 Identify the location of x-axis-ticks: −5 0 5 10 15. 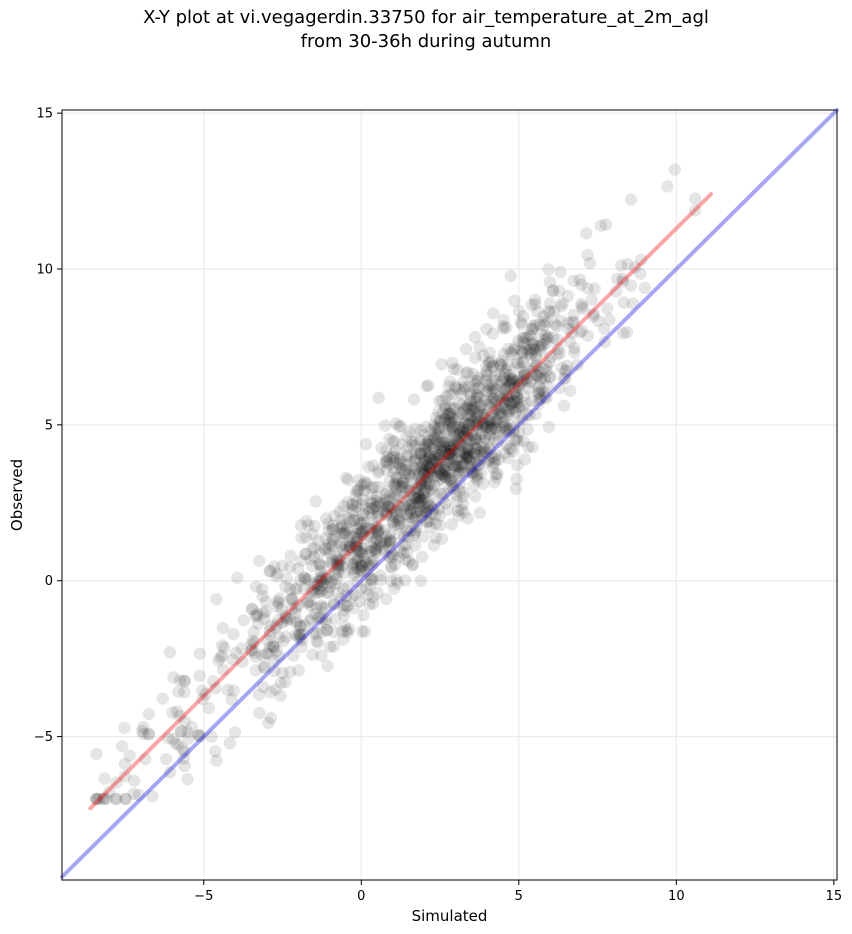
(518, 892).